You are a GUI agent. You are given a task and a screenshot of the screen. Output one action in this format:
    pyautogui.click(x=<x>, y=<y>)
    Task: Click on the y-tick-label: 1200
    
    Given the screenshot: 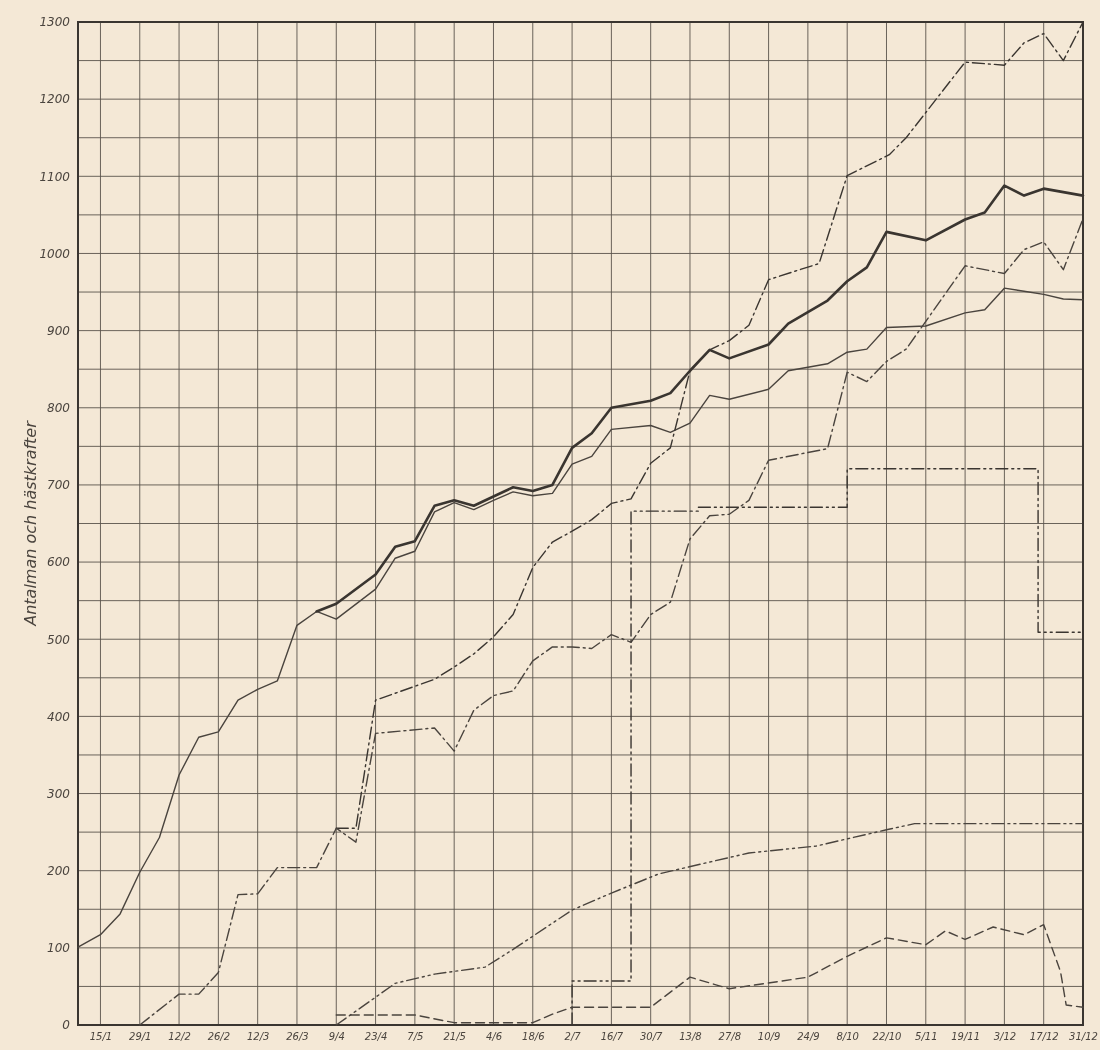 What is the action you would take?
    pyautogui.click(x=55, y=99)
    